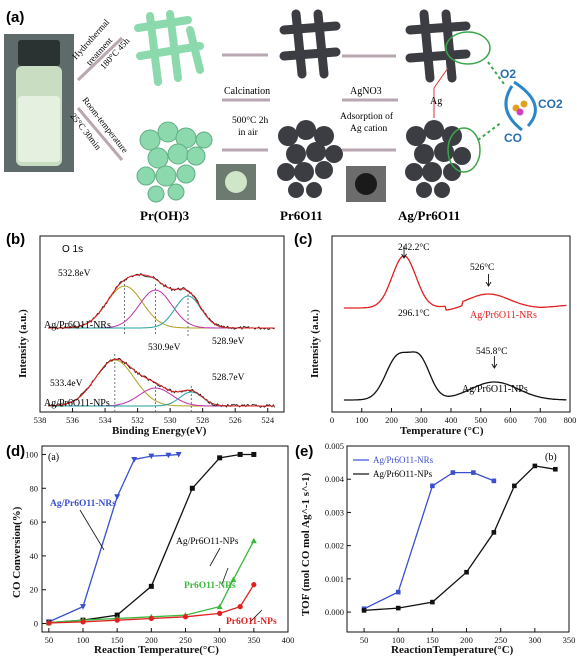  What do you see at coordinates (303, 239) in the screenshot?
I see `panel-label-c: (c)` at bounding box center [303, 239].